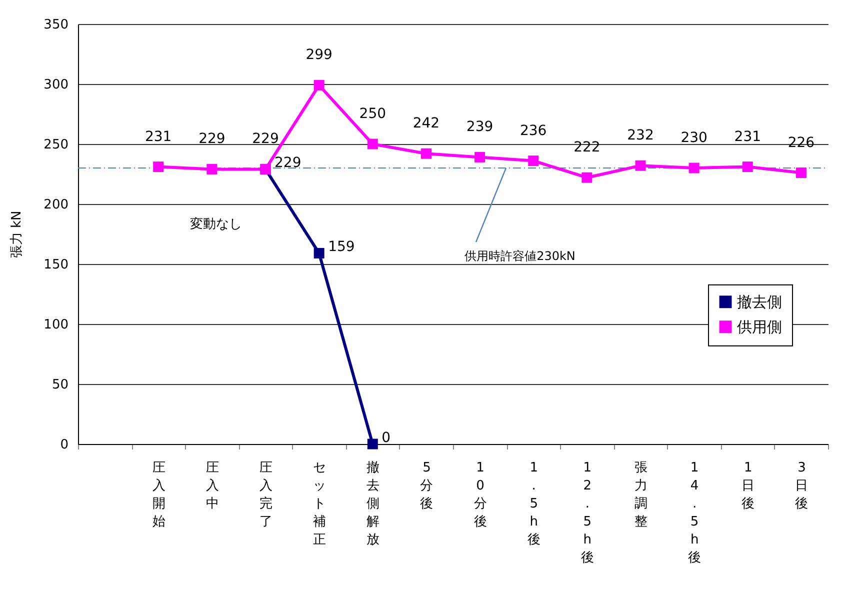 This screenshot has height=606, width=853. I want to click on legend-label: 撤去側, so click(759, 301).